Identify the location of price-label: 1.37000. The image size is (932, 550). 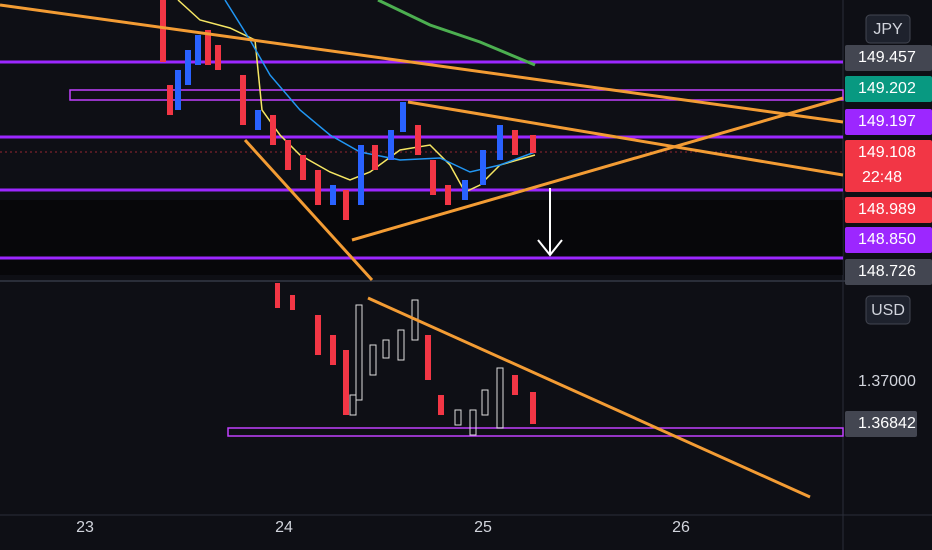
(887, 381).